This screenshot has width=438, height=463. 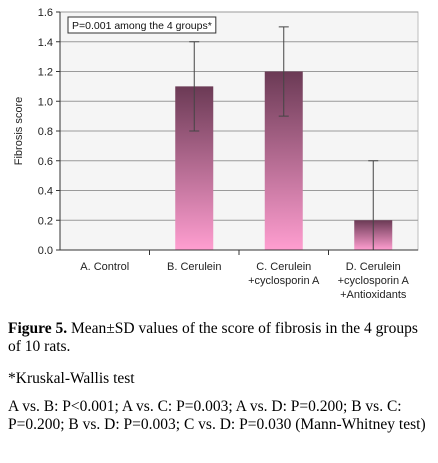 What do you see at coordinates (283, 267) in the screenshot?
I see `x-category-label-line: C. Cerulein` at bounding box center [283, 267].